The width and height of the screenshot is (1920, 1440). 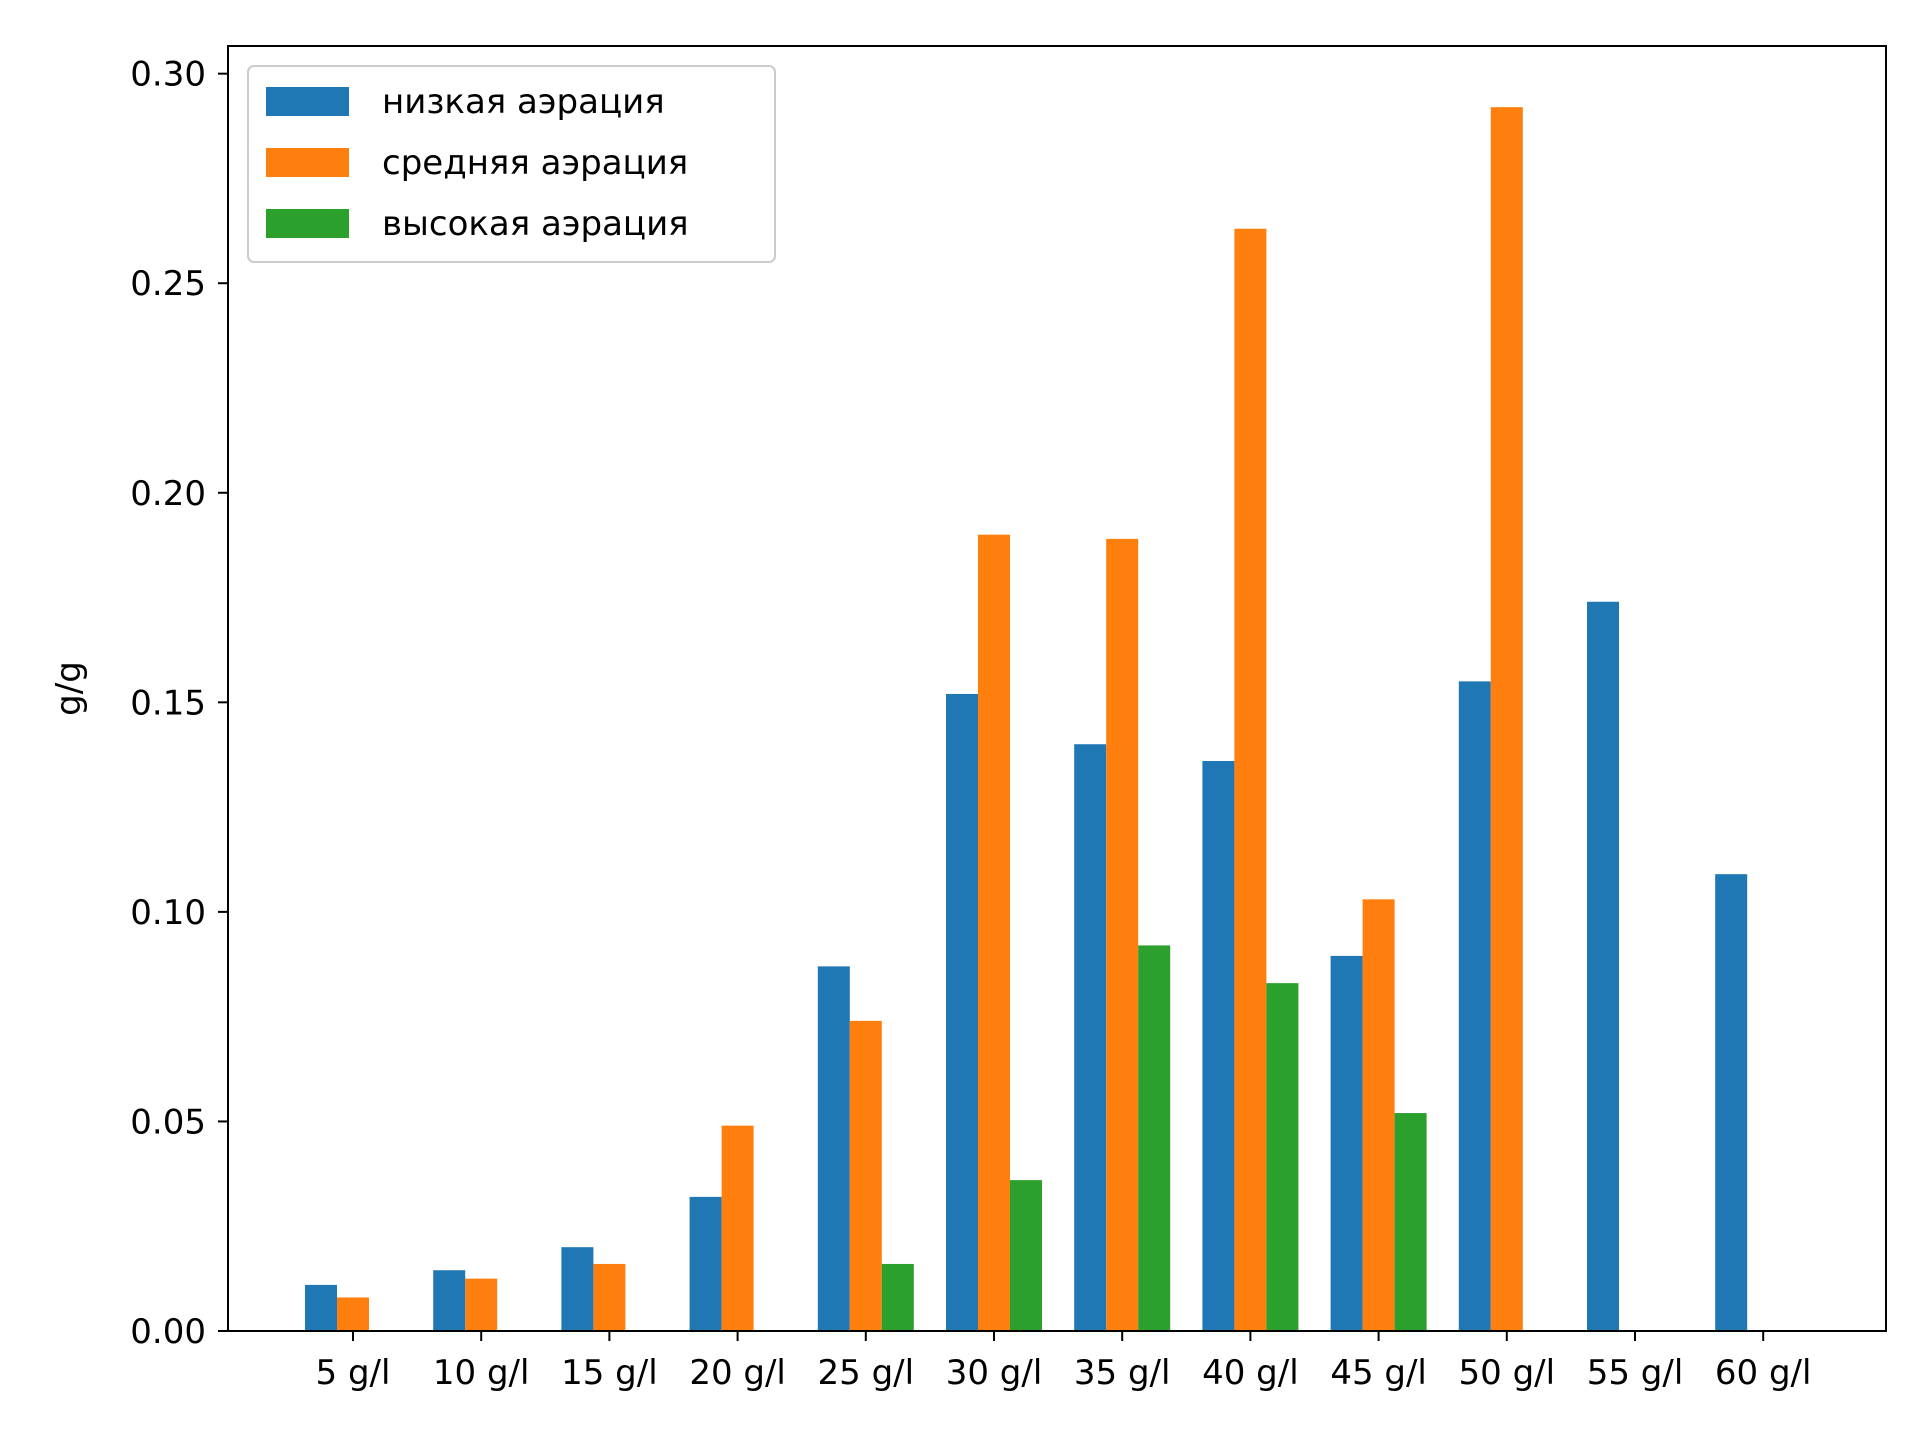 I want to click on x-tick-label: 50 g/l, so click(x=1507, y=1373).